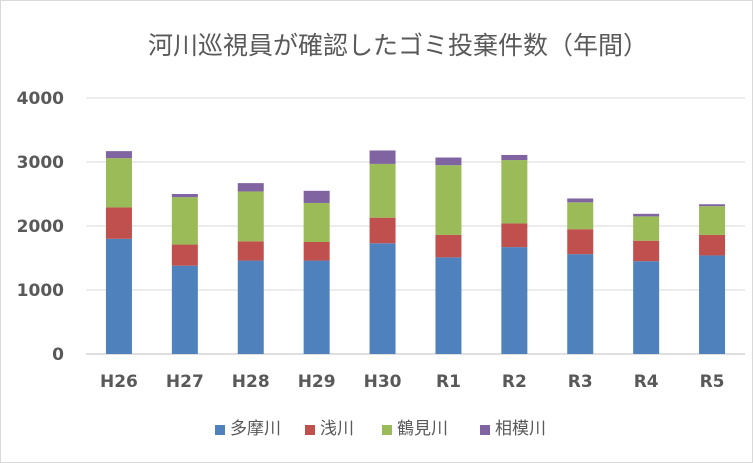 This screenshot has height=463, width=753. Describe the element at coordinates (317, 382) in the screenshot. I see `x-tick-label: H29` at that location.